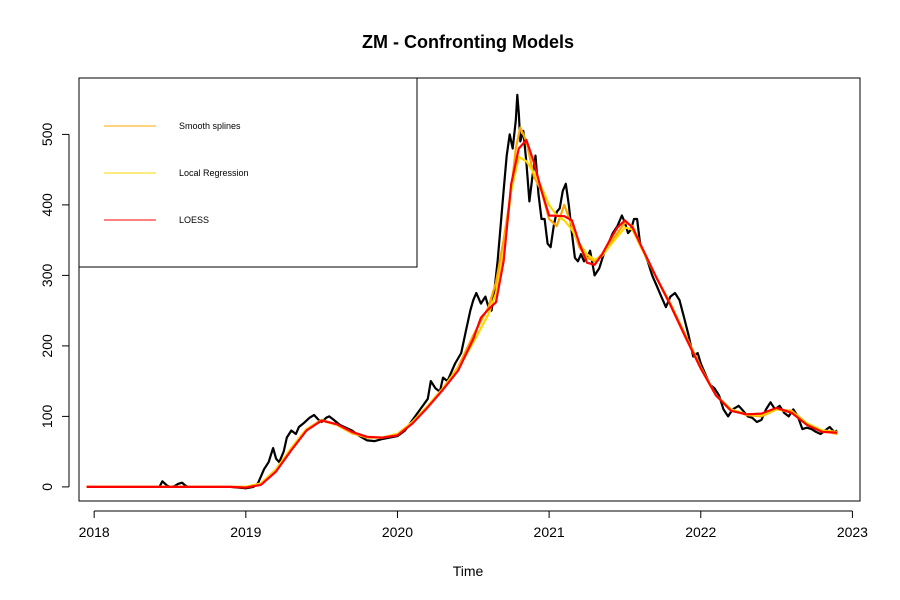  What do you see at coordinates (852, 532) in the screenshot?
I see `x-tick-label: 2023` at bounding box center [852, 532].